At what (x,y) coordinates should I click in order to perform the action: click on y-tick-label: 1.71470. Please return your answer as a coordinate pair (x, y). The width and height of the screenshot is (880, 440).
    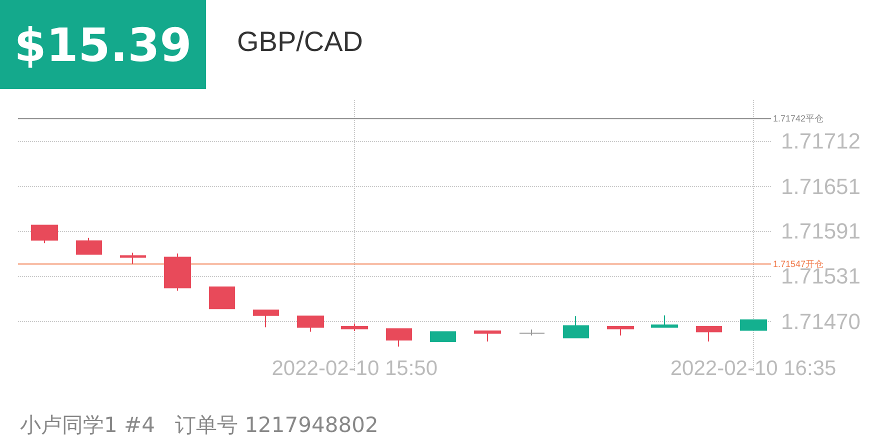
    Looking at the image, I should click on (821, 321).